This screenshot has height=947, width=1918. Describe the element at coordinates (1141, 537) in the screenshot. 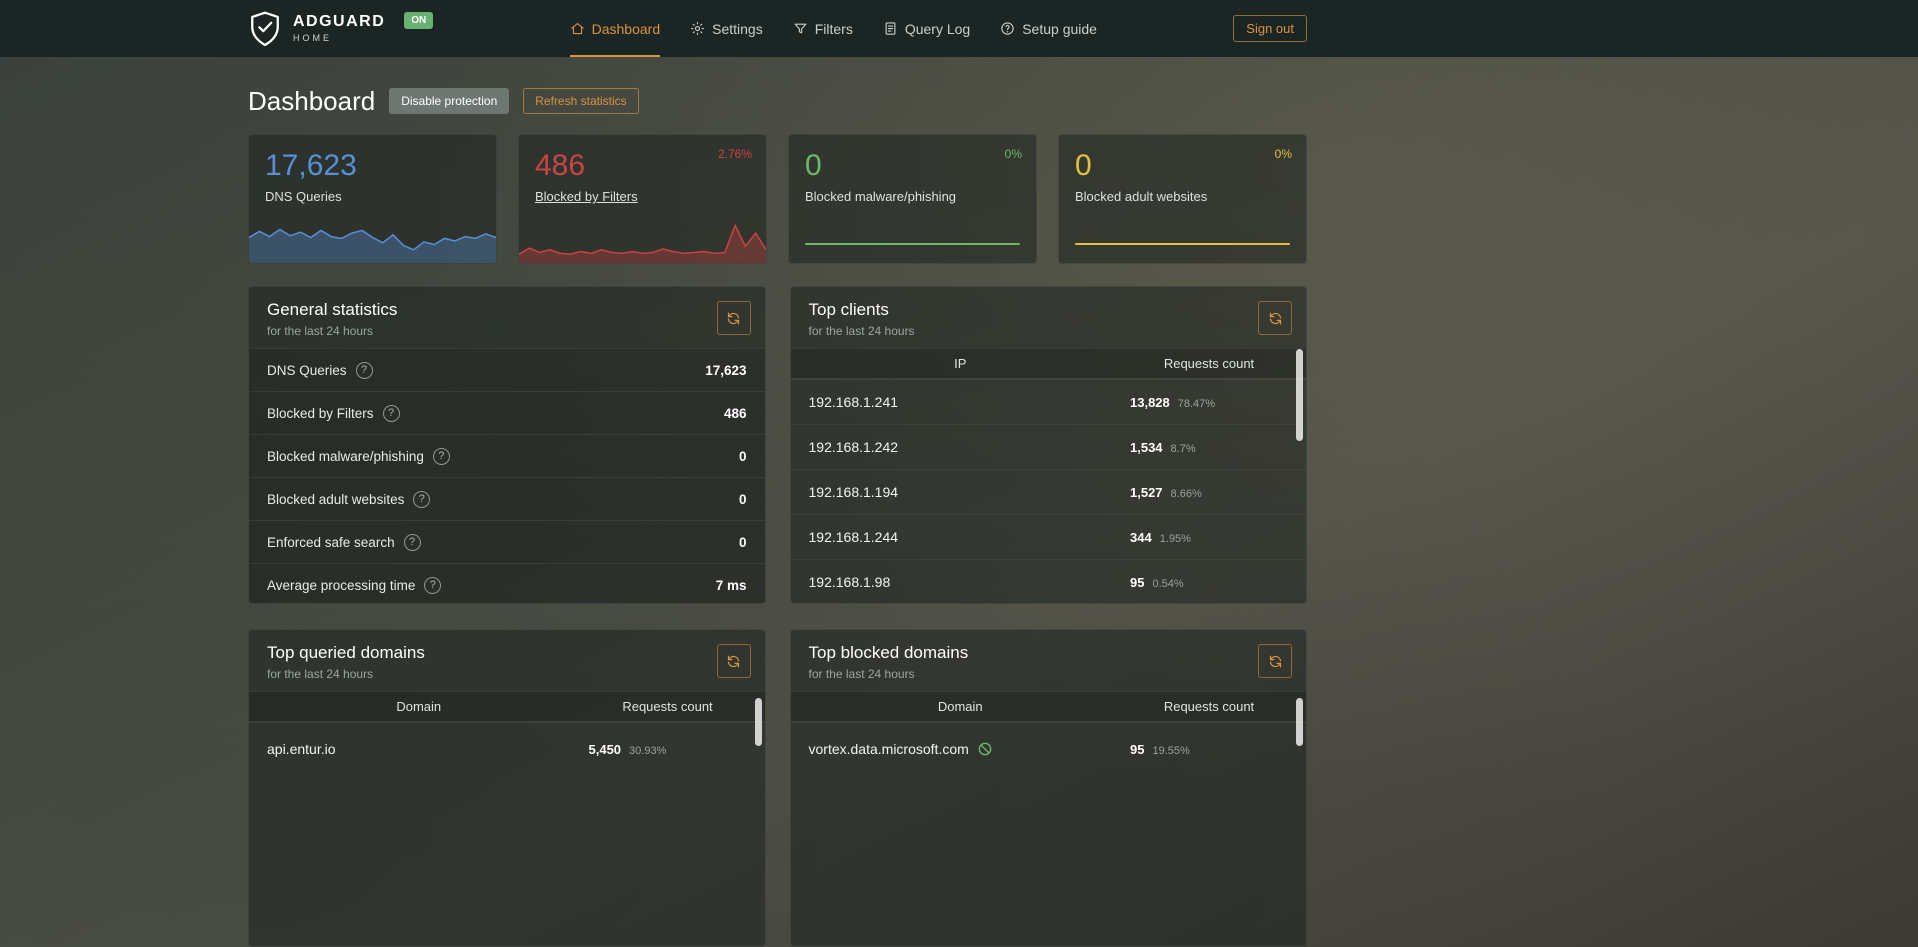

I see `requests-count: 344` at that location.